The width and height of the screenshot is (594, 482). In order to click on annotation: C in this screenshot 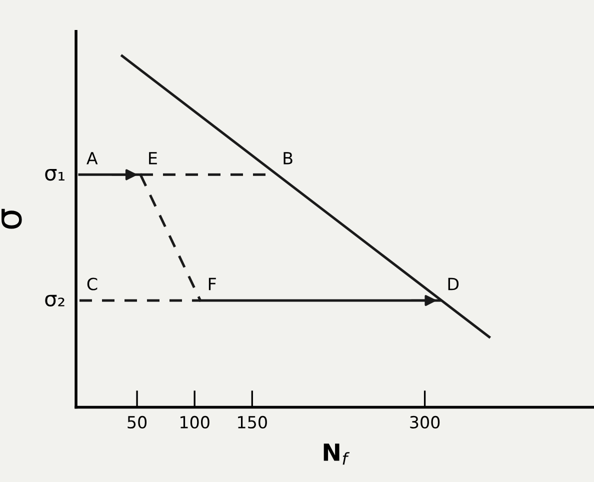, I will do `click(92, 284)`.